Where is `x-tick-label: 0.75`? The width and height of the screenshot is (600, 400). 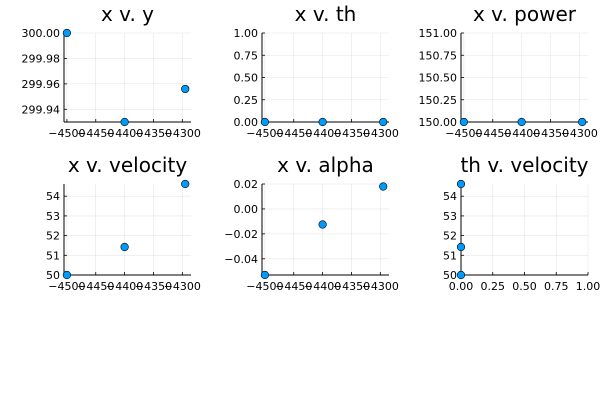
x-tick-label: 0.75 is located at coordinates (556, 286).